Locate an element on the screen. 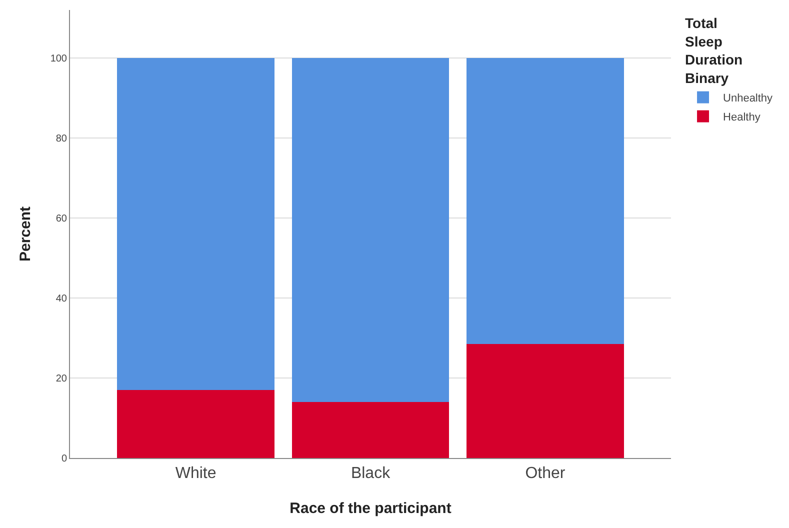  x-tick-label: White is located at coordinates (195, 473).